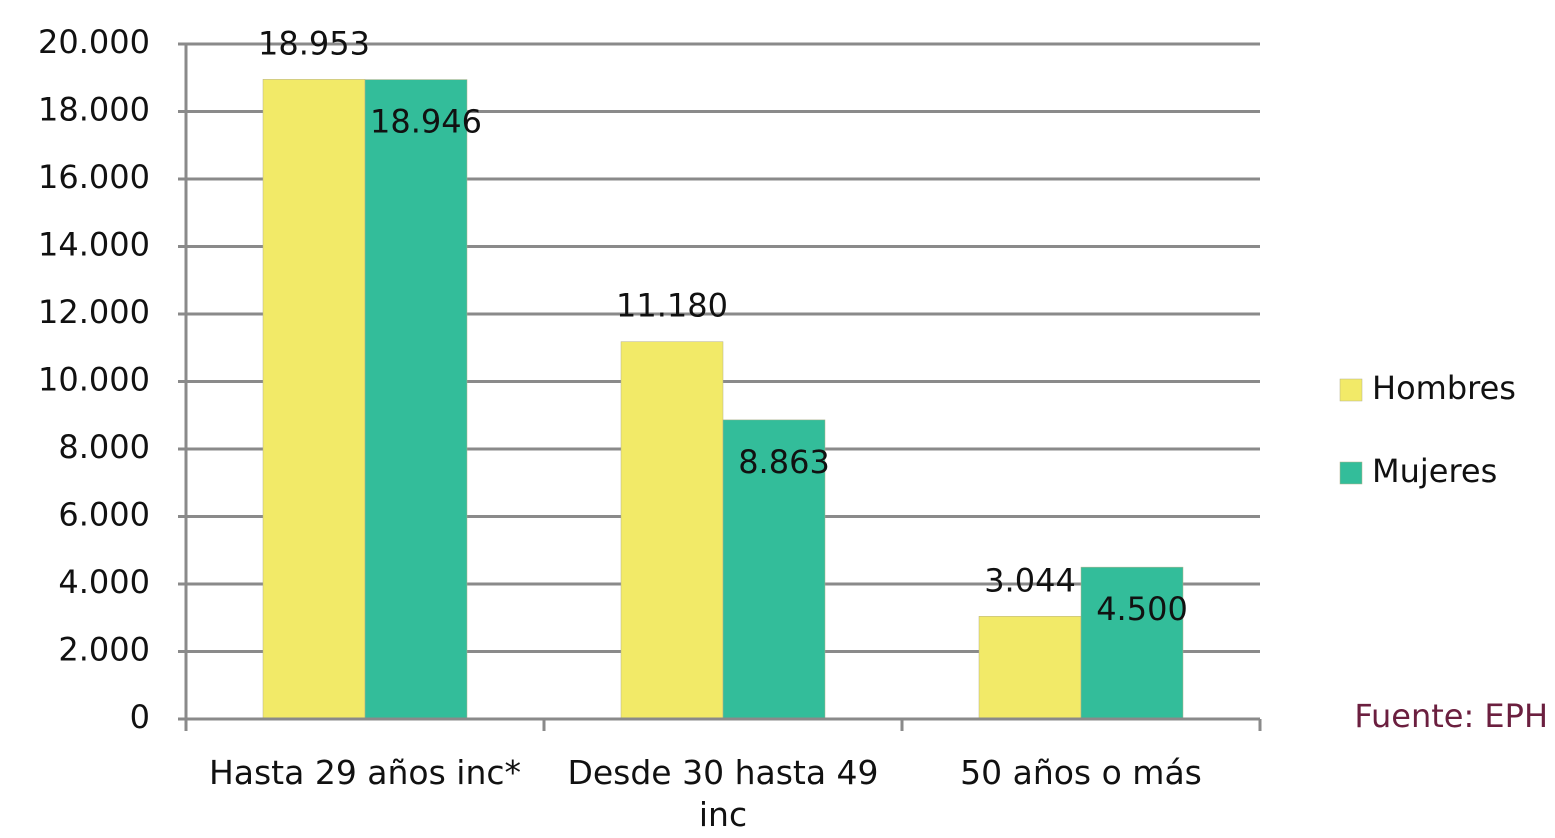 The width and height of the screenshot is (1555, 838). Describe the element at coordinates (723, 793) in the screenshot. I see `x-tick-label: Desde 30 hasta 49 inc` at that location.